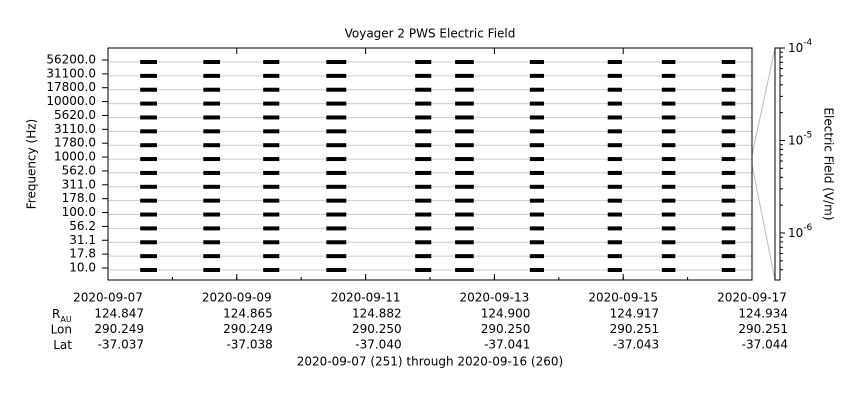 The height and width of the screenshot is (400, 860). I want to click on x-tick-label: 2020-09-13, so click(495, 298).